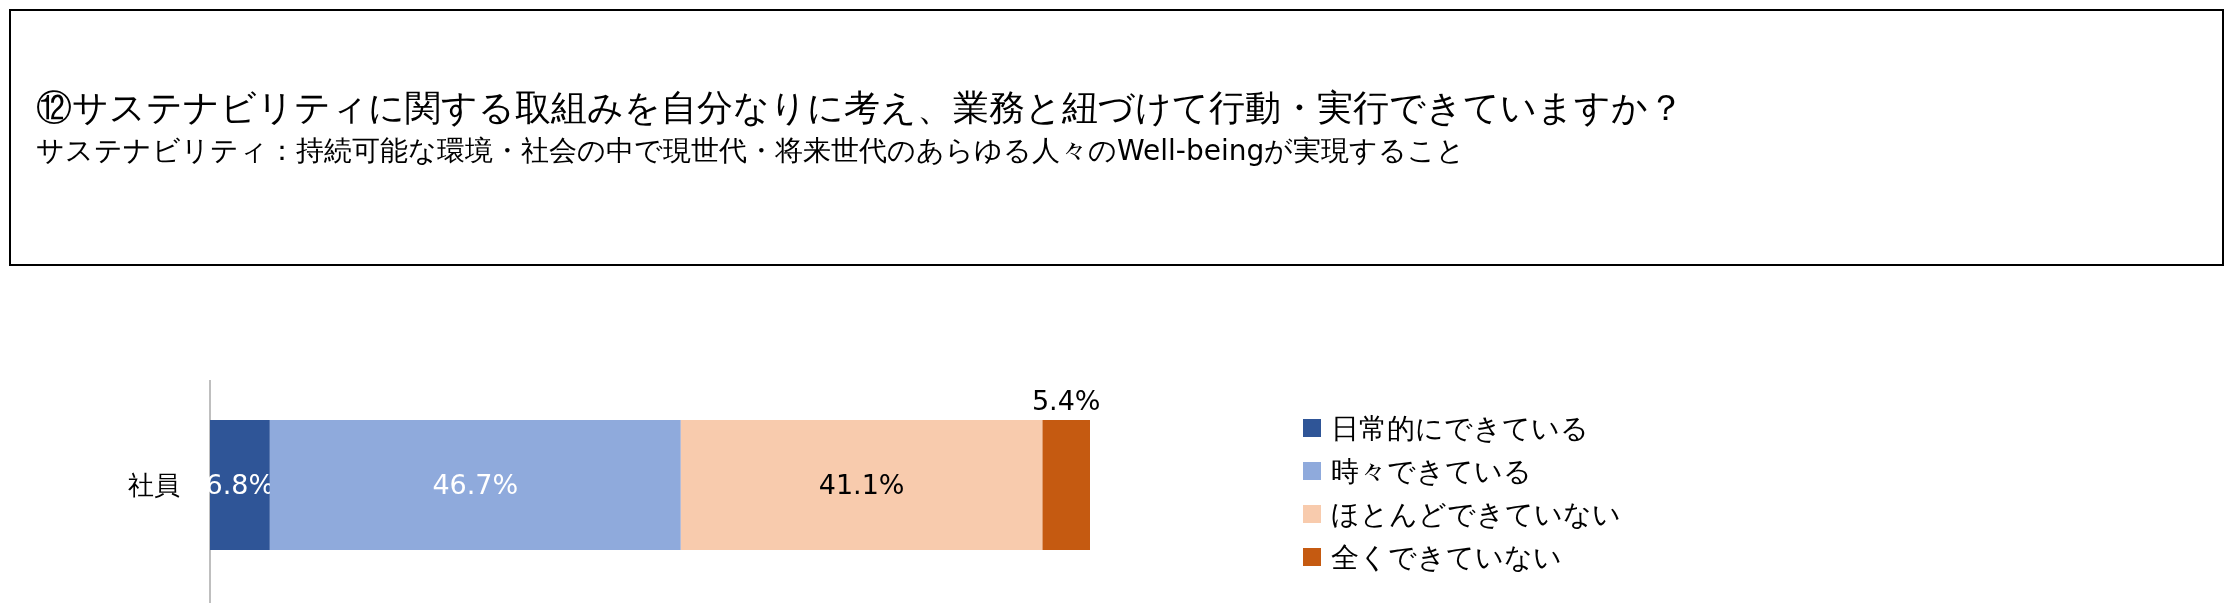  I want to click on data-label: 41.1%, so click(861, 485).